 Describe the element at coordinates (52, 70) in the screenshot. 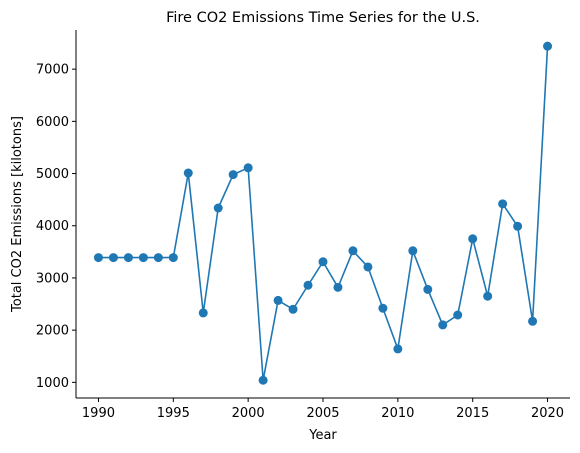

I see `y-tick-label: 7000` at that location.